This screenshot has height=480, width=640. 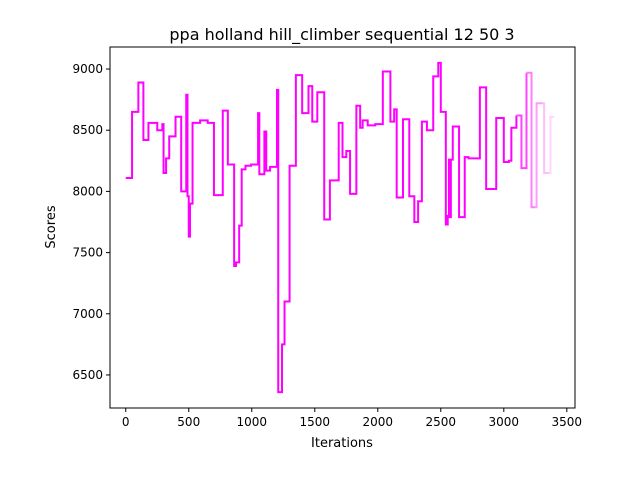 What do you see at coordinates (504, 422) in the screenshot?
I see `x-tick-label: 3000` at bounding box center [504, 422].